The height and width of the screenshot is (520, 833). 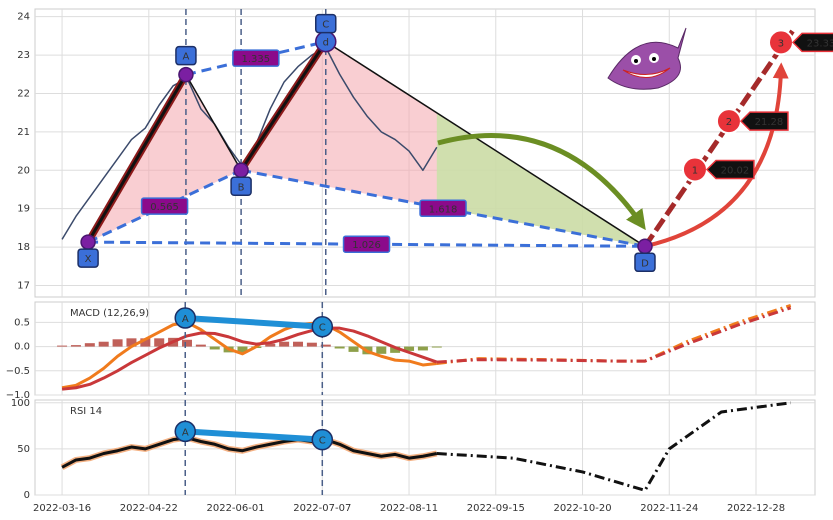 I want to click on ratio-label: 1.618, so click(x=443, y=209).